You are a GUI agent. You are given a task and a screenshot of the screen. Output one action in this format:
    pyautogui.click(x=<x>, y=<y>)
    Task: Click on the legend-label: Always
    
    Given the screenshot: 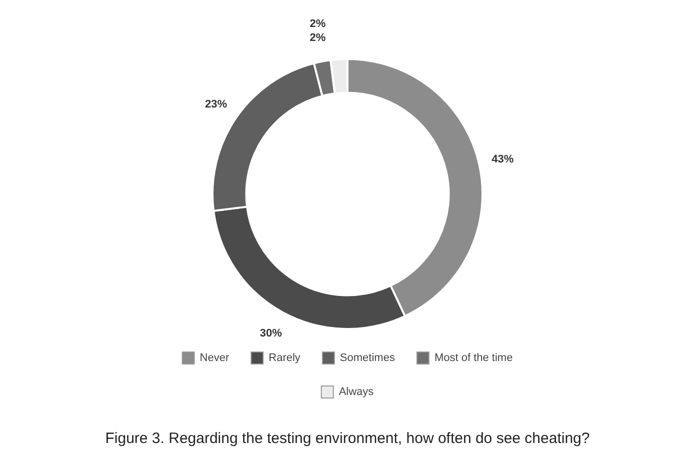 What is the action you would take?
    pyautogui.click(x=356, y=392)
    